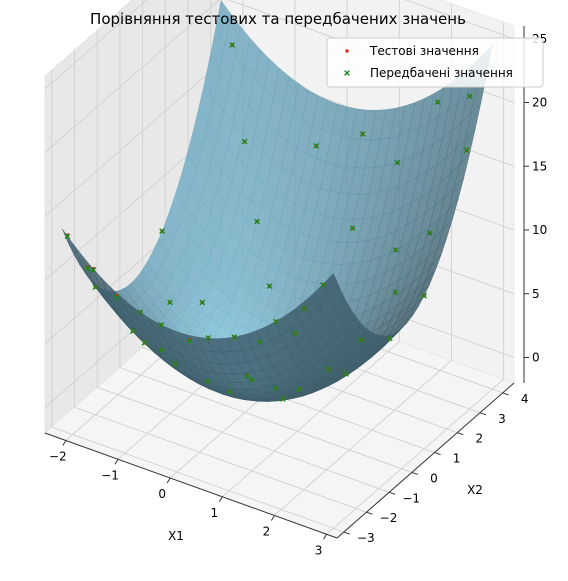 This screenshot has width=568, height=581. Describe the element at coordinates (319, 550) in the screenshot. I see `x-tick-label: 3` at that location.